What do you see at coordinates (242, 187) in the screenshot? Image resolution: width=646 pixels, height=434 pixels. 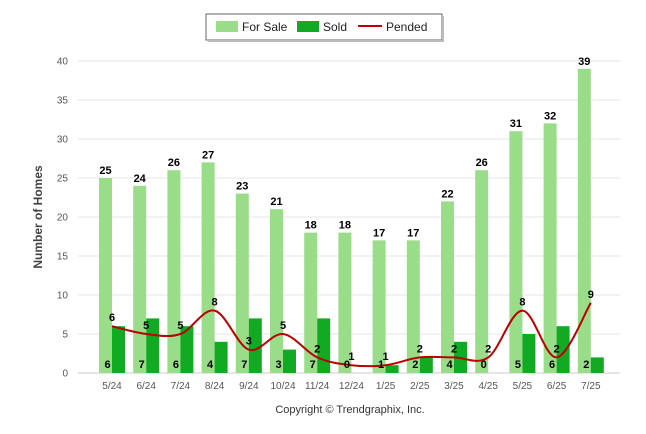 I see `for-sale-data-label: 23` at bounding box center [242, 187].